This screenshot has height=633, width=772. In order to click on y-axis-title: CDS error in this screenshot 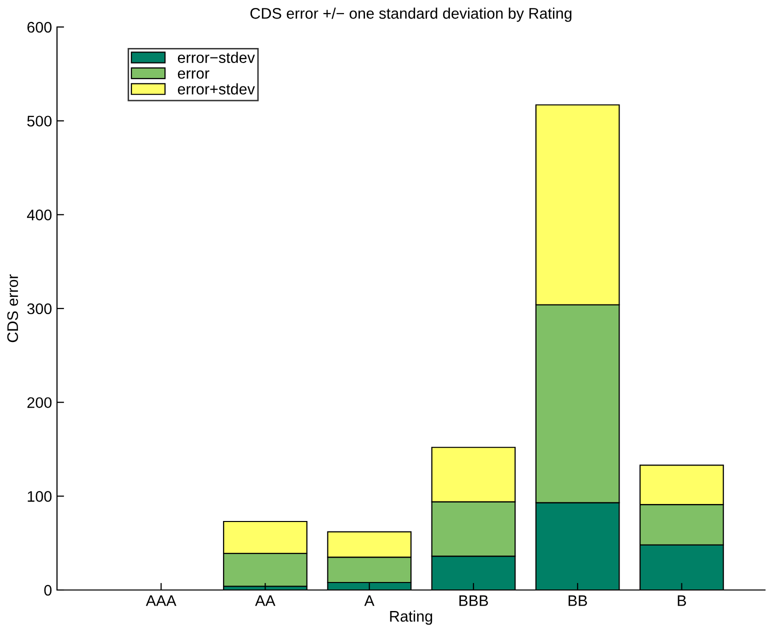, I will do `click(12, 308)`.